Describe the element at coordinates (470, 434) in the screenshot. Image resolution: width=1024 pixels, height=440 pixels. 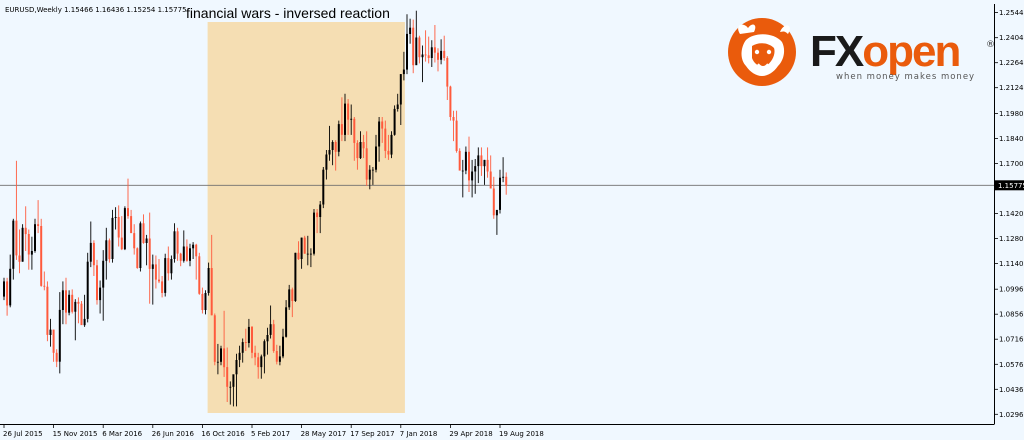
I see `x-tick-label: 29 Apr 2018` at that location.